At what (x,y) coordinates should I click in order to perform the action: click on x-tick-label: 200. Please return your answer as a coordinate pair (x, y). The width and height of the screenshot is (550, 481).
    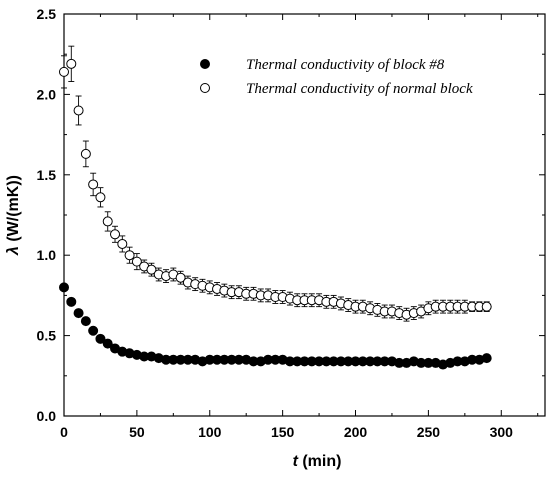
    Looking at the image, I should click on (356, 432).